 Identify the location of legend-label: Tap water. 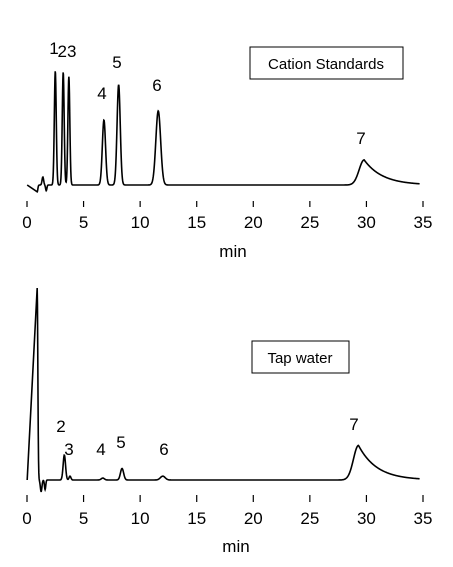
(299, 358).